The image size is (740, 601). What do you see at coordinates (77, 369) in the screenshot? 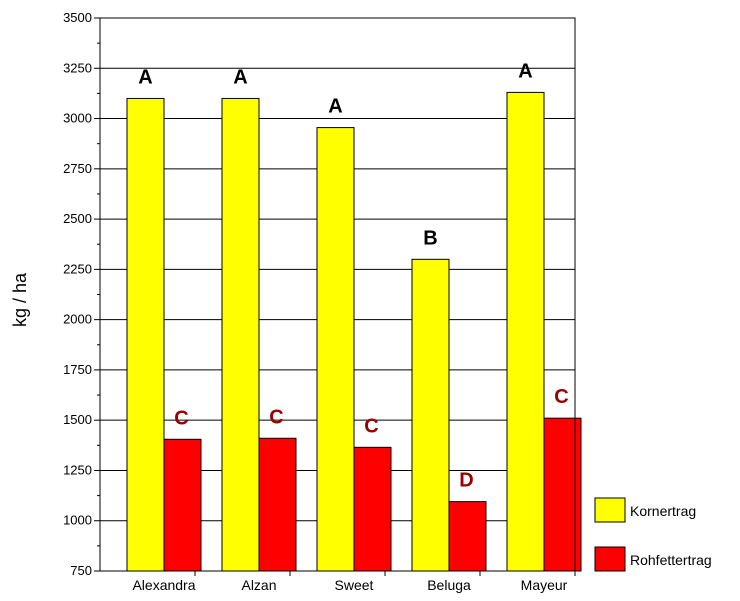
I see `y-tick-label: 1750` at bounding box center [77, 369].